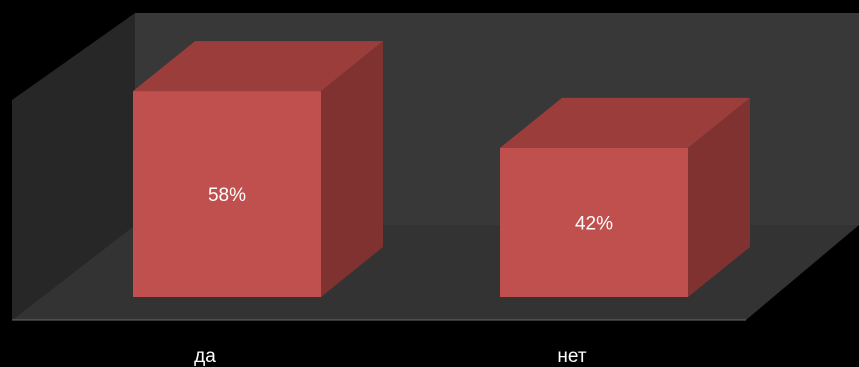  Describe the element at coordinates (571, 356) in the screenshot. I see `category-label: нет` at that location.